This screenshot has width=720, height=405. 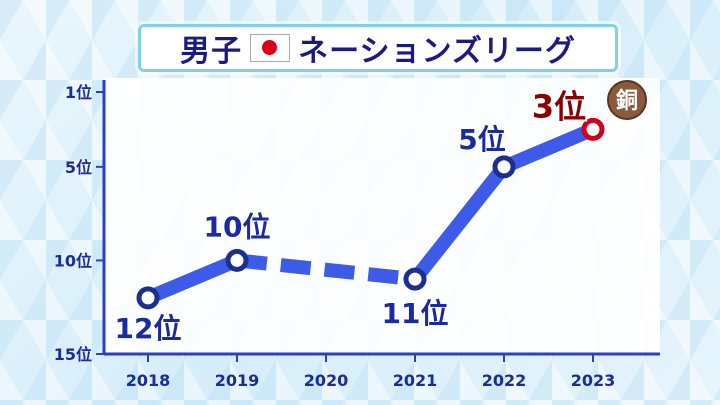 I want to click on x-tick-label: 2023, so click(x=593, y=380).